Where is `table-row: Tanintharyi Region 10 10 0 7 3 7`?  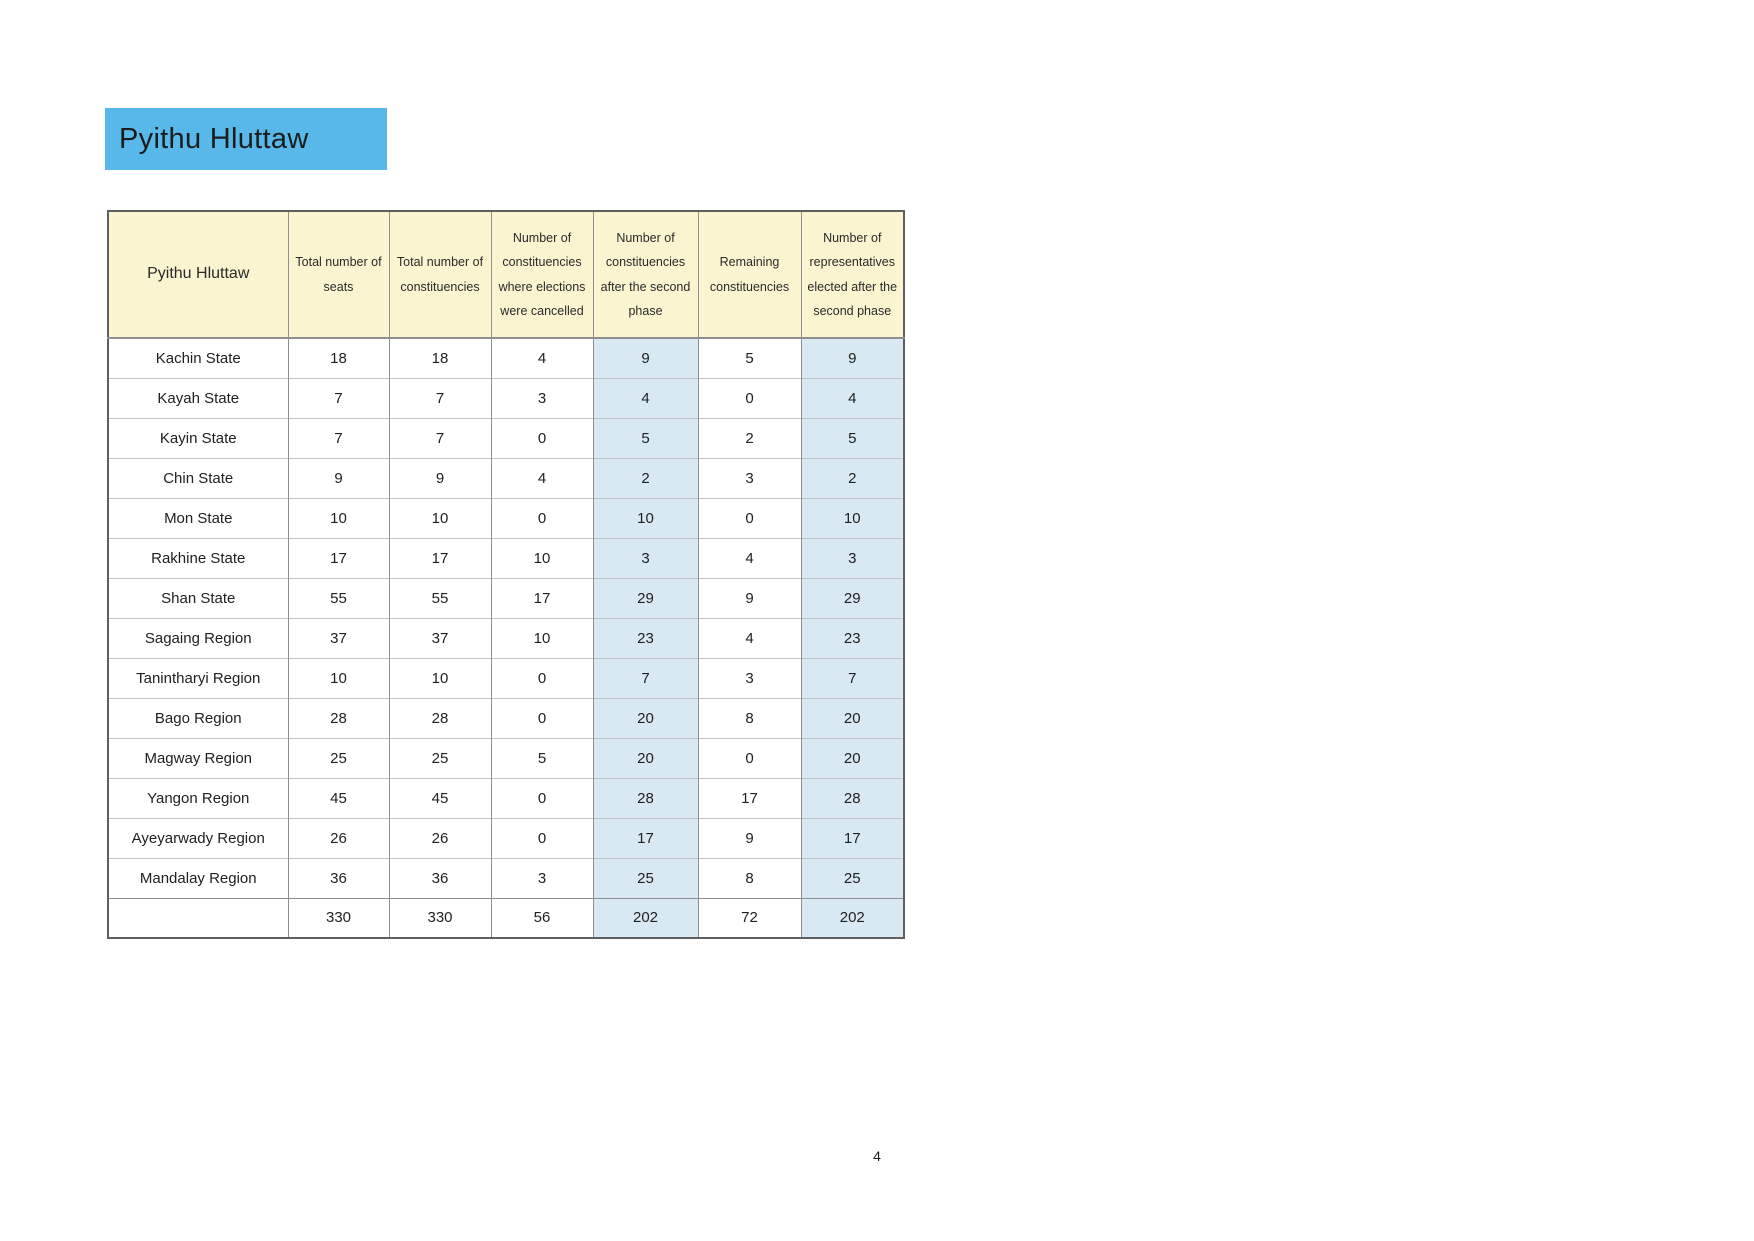 table-row: Tanintharyi Region 10 10 0 7 3 7 is located at coordinates (506, 677).